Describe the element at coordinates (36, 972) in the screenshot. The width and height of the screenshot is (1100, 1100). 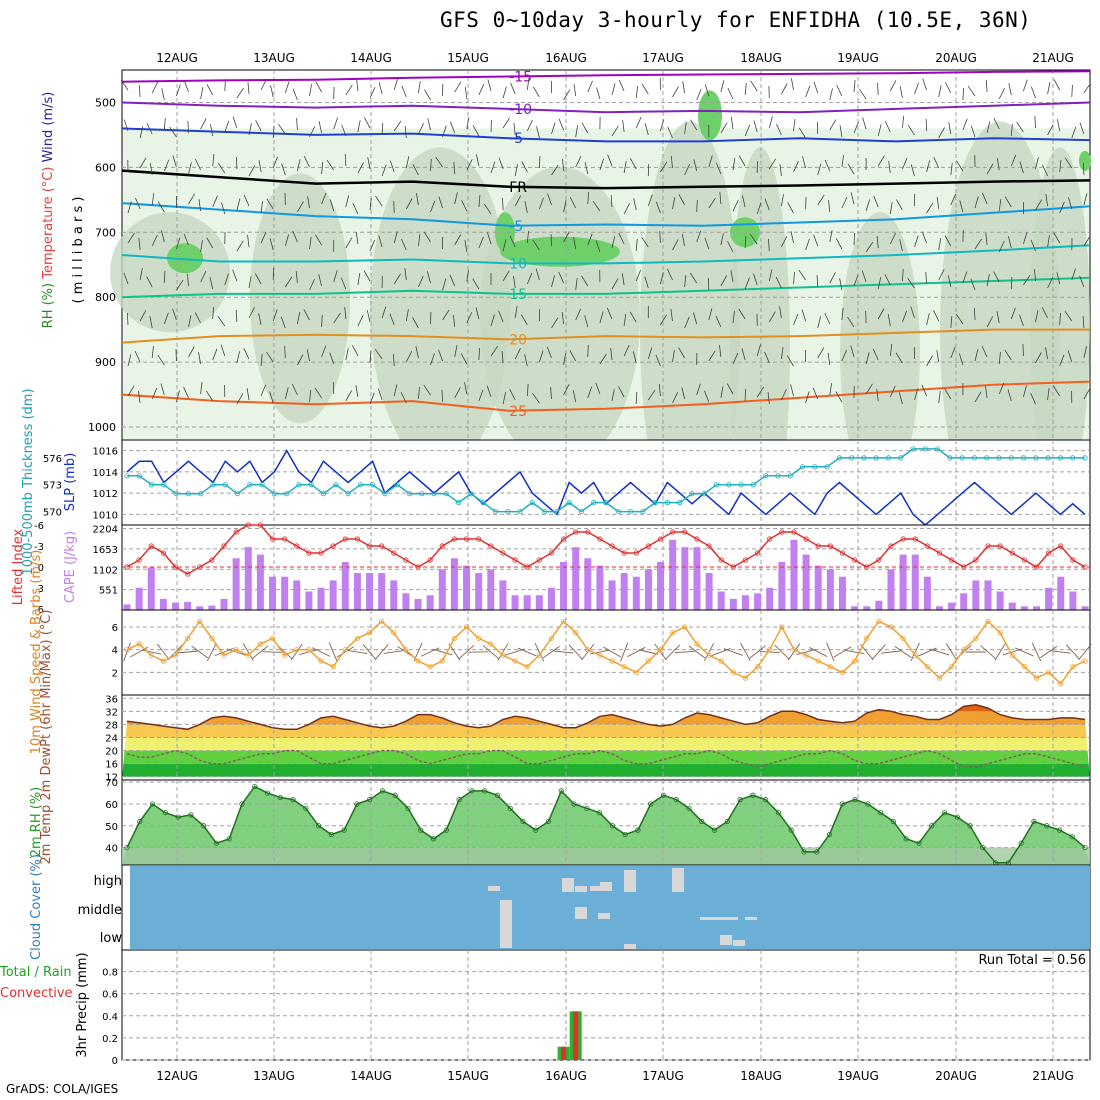
I see `precip-legend-total: Total / Rain` at that location.